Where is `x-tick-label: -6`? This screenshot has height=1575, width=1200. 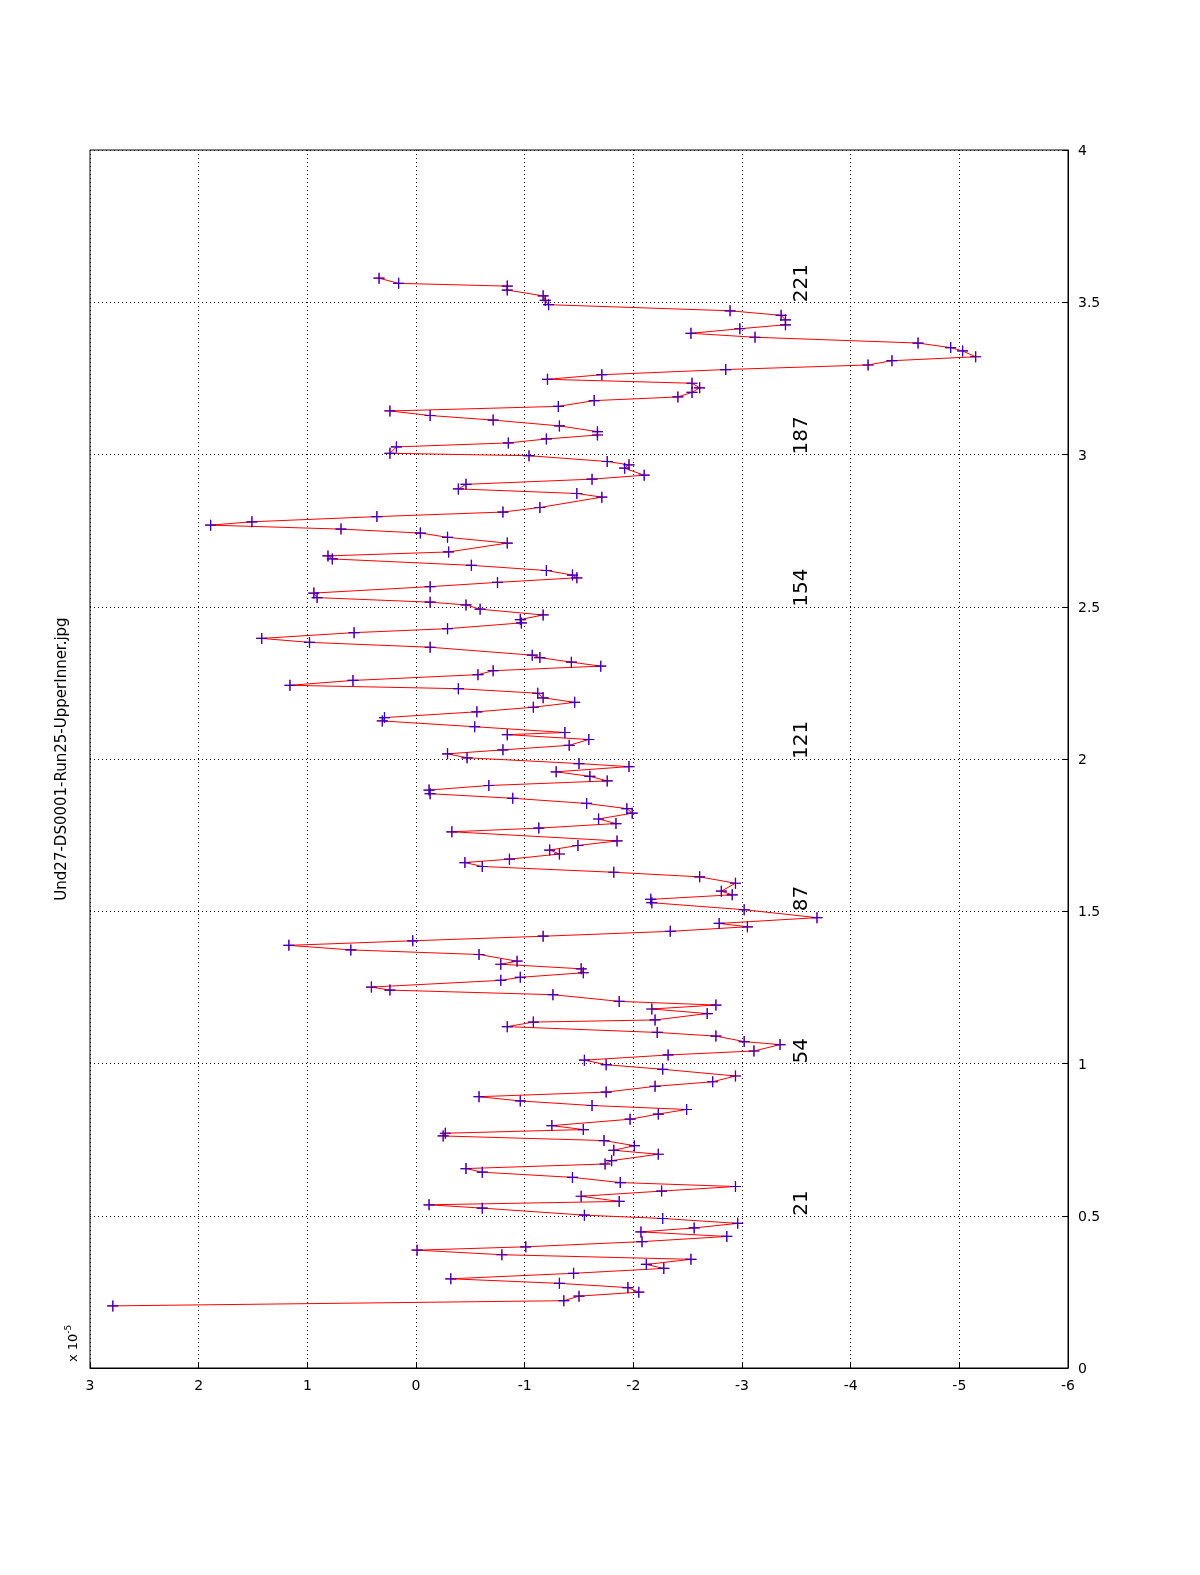 x-tick-label: -6 is located at coordinates (1068, 1385).